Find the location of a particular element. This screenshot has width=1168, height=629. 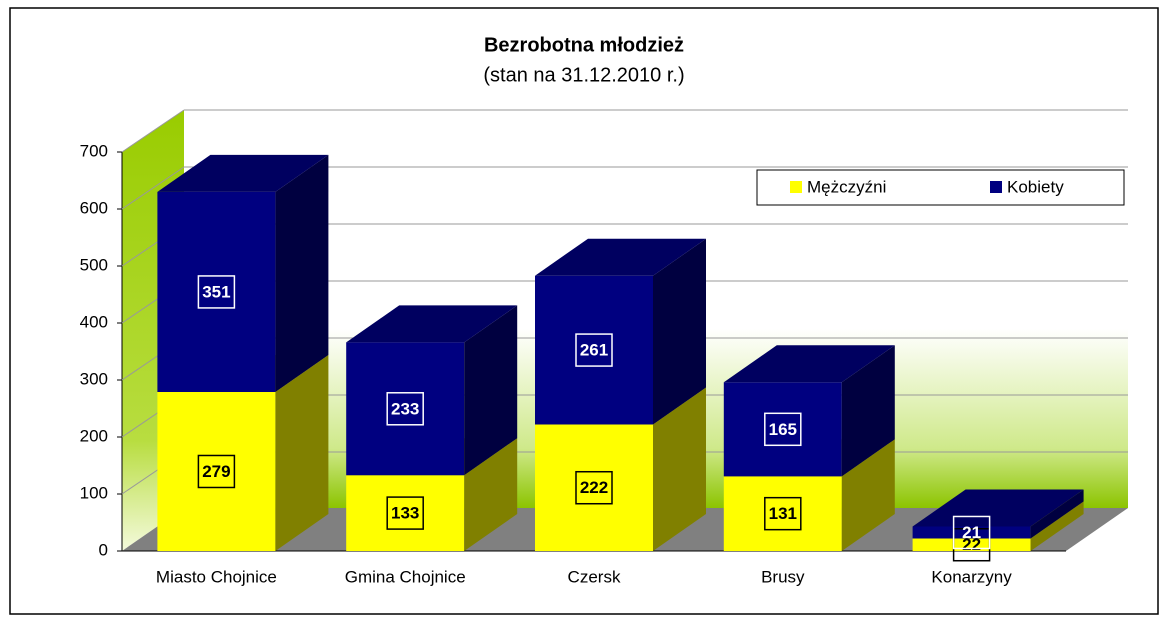

value-label: 233 is located at coordinates (405, 408).